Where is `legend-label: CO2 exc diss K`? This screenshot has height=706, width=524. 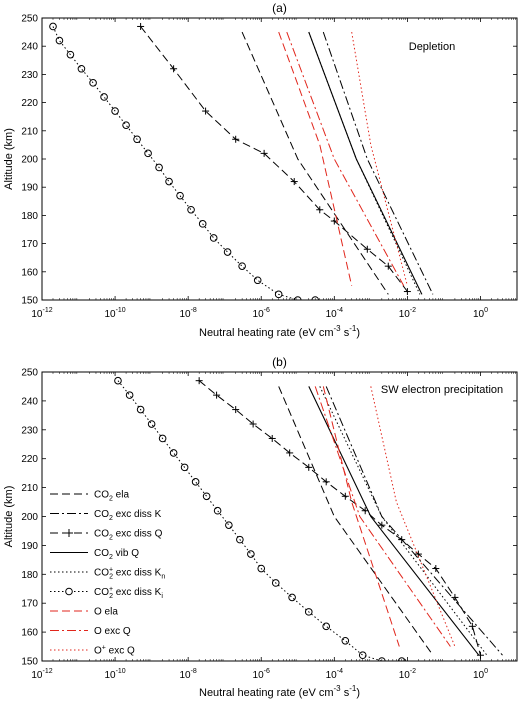
legend-label: CO2 exc diss K is located at coordinates (128, 515).